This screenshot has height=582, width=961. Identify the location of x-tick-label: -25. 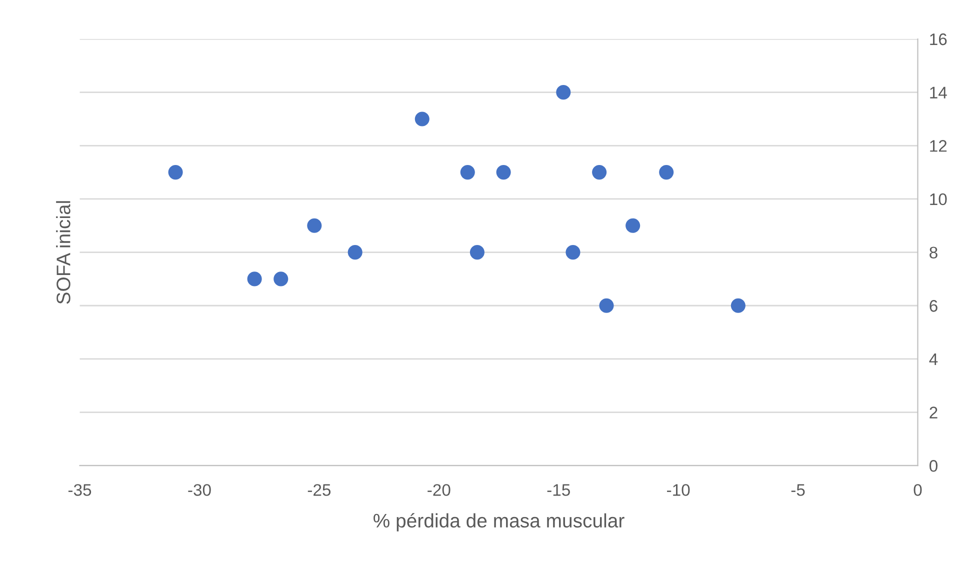
(319, 490).